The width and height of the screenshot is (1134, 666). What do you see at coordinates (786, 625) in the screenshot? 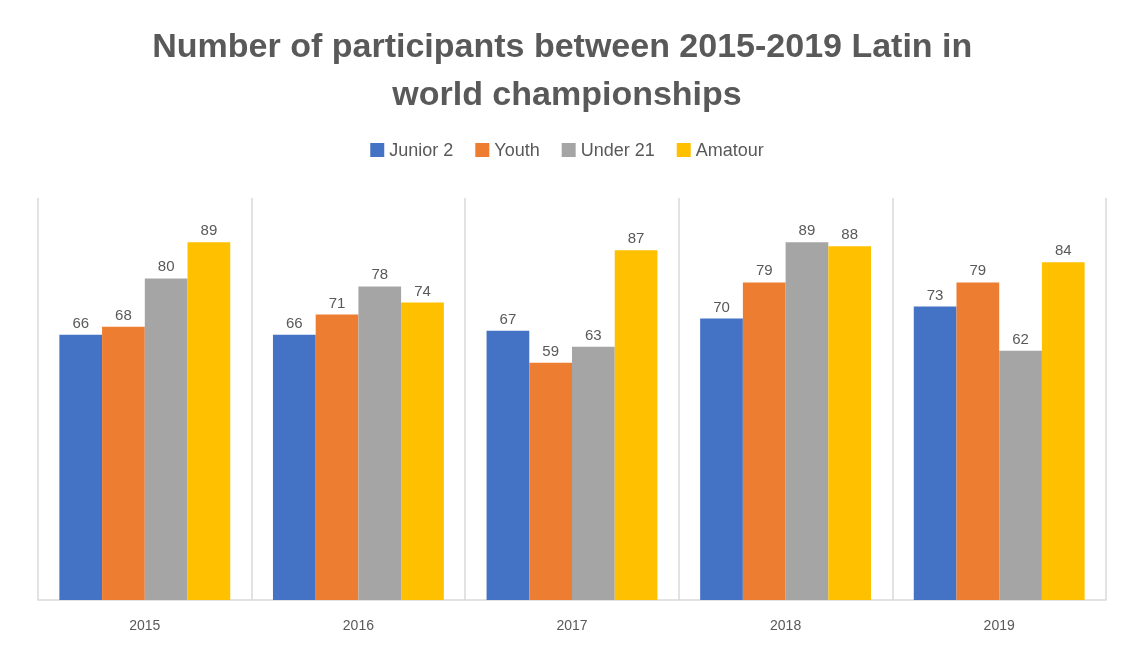
I see `x-tick-label: 2018` at bounding box center [786, 625].